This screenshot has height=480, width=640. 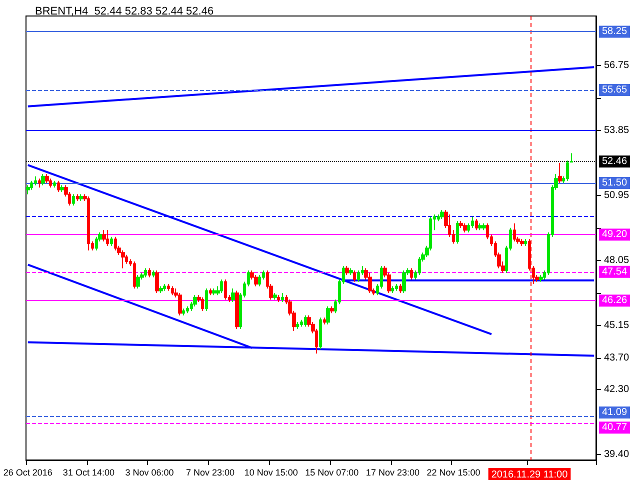 What do you see at coordinates (617, 130) in the screenshot?
I see `y-tick-label: 53.85` at bounding box center [617, 130].